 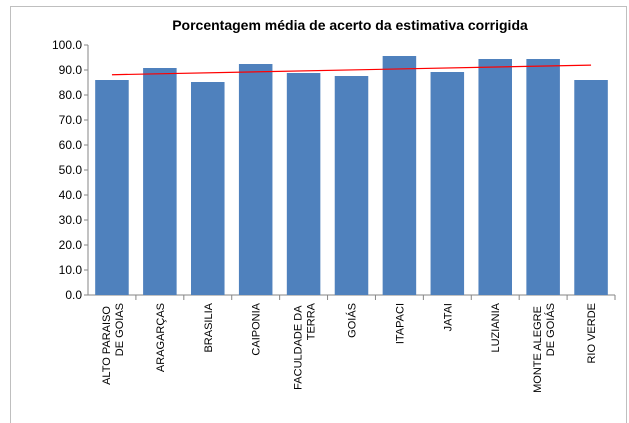 I want to click on y-tick-label: 50.0, so click(x=71, y=170).